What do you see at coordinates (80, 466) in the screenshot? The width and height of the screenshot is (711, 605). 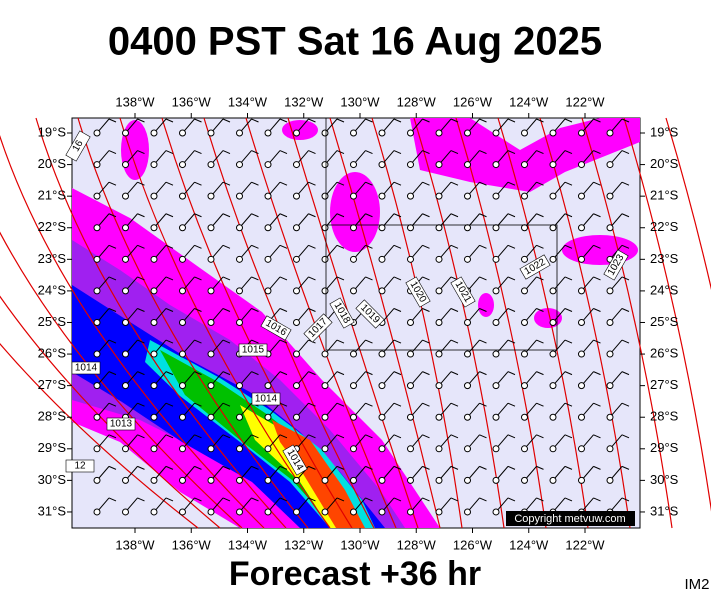 I see `isobar-value: 12` at bounding box center [80, 466].